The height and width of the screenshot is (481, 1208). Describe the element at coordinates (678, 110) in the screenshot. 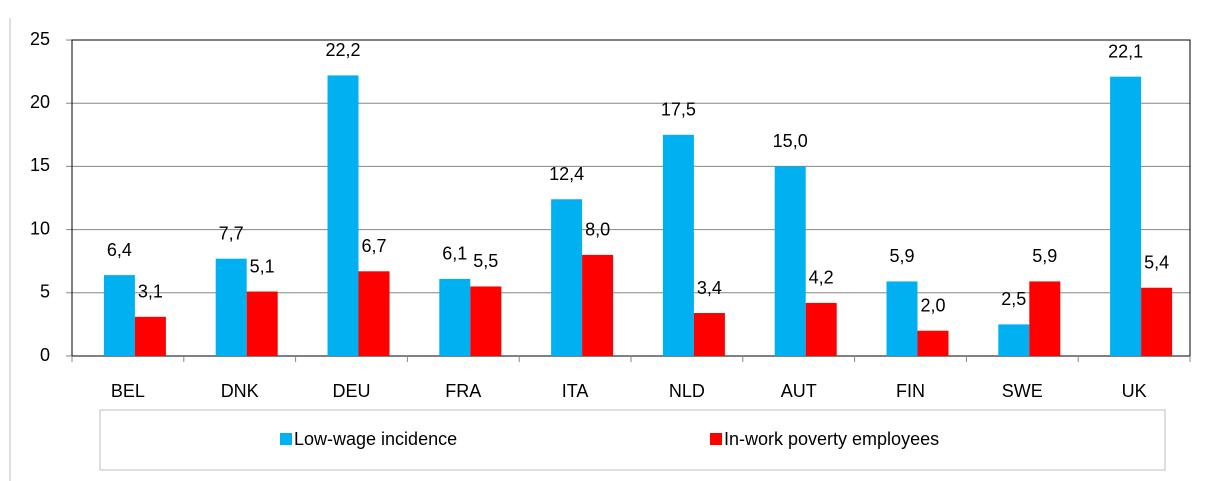

I see `data-label: 17,5` at that location.